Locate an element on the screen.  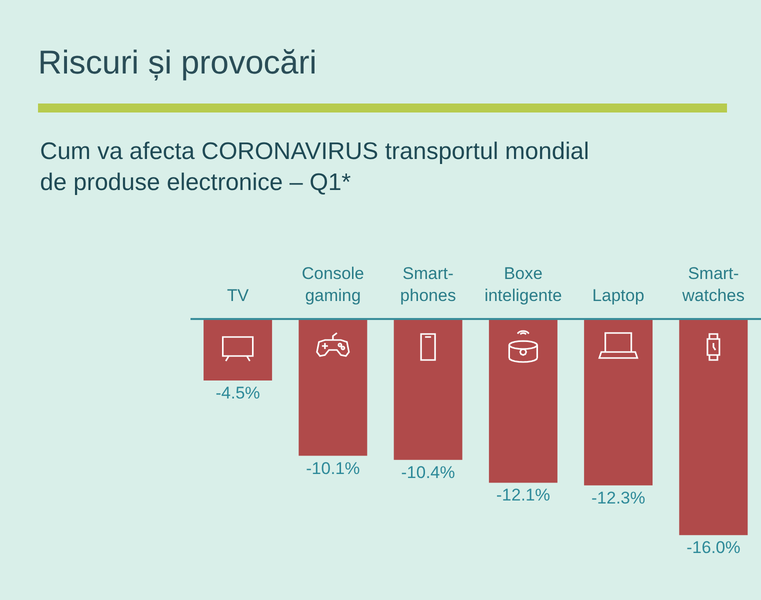
x-tick-label: Laptop is located at coordinates (618, 296).